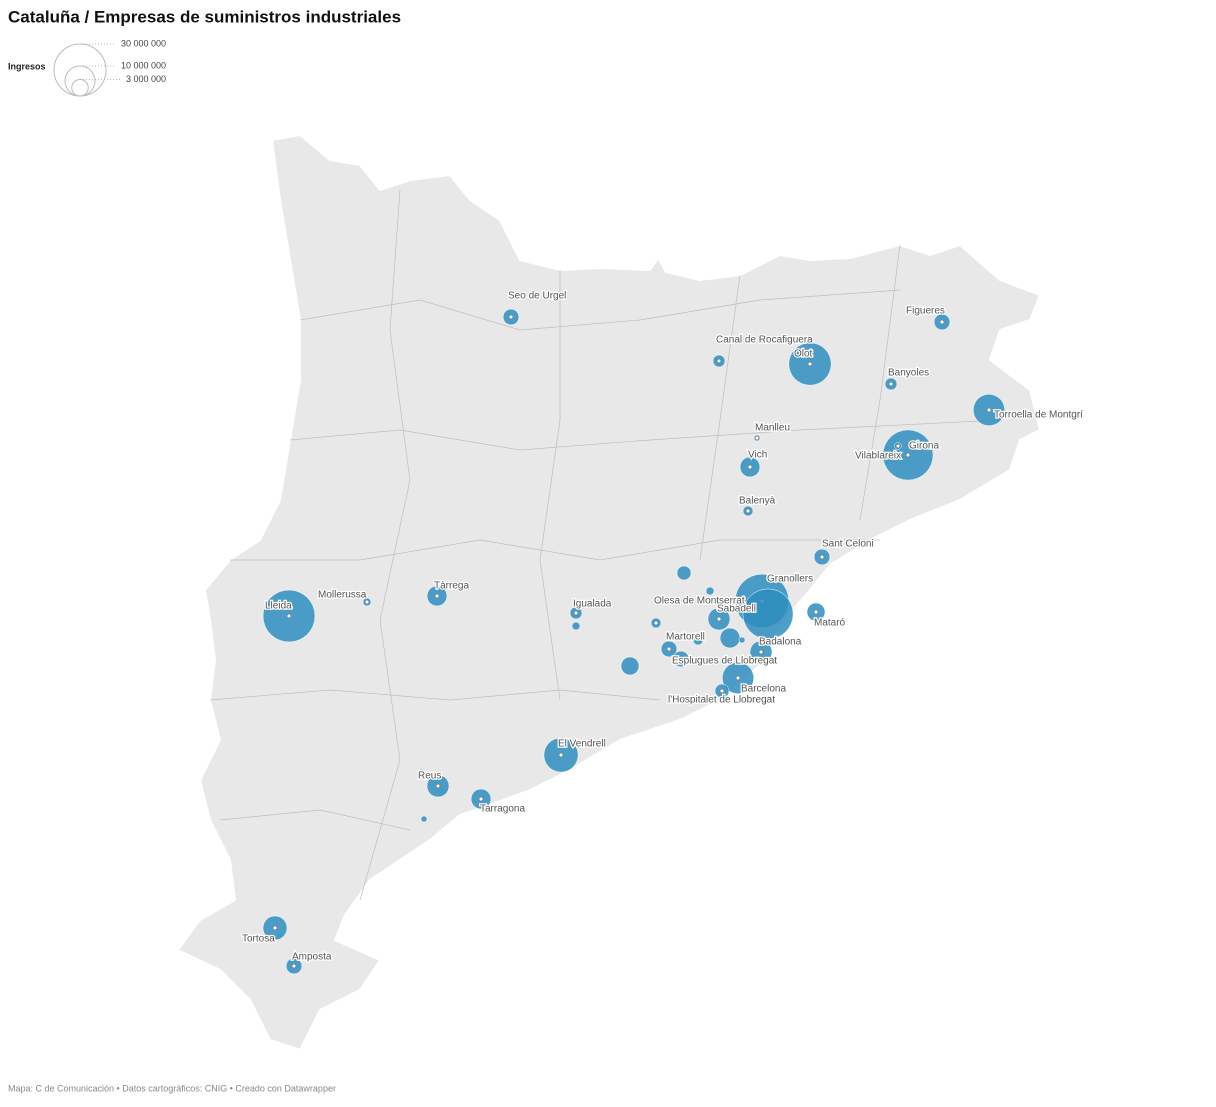  I want to click on place-label: Barcelona, so click(763, 689).